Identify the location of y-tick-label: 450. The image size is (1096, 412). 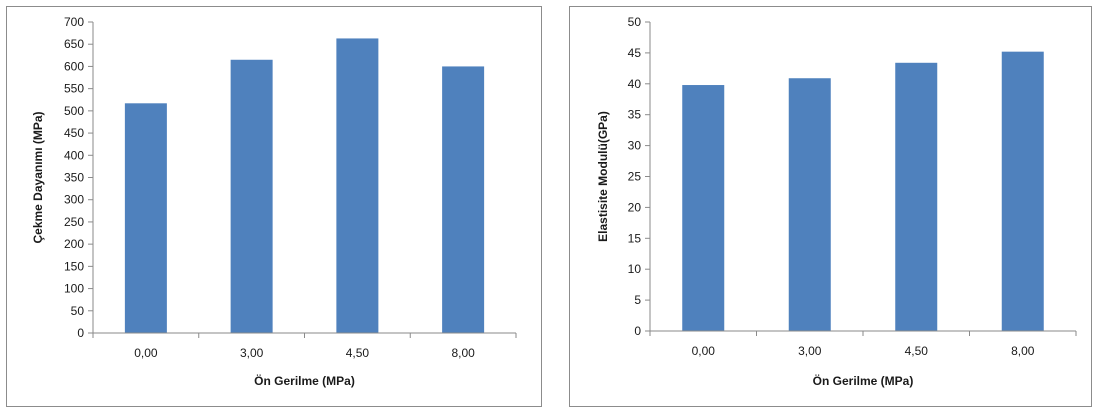
(74, 133).